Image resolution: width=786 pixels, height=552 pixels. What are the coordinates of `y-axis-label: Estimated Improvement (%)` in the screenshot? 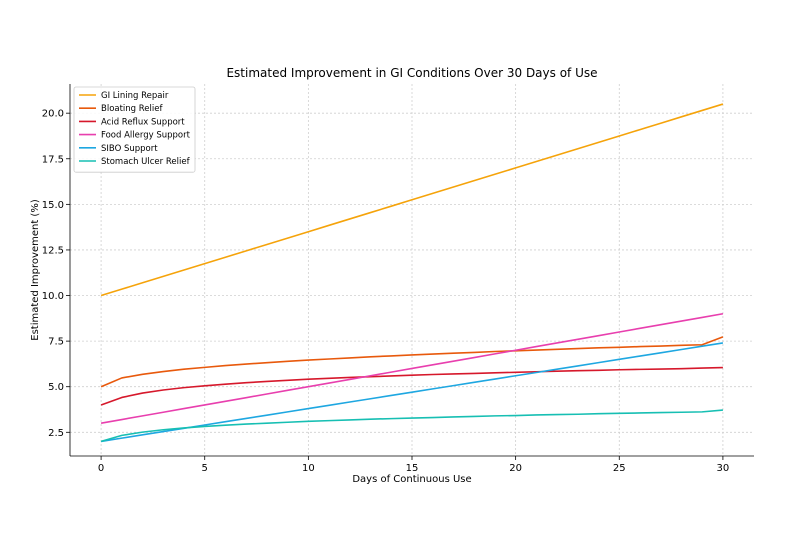 It's located at (35, 270).